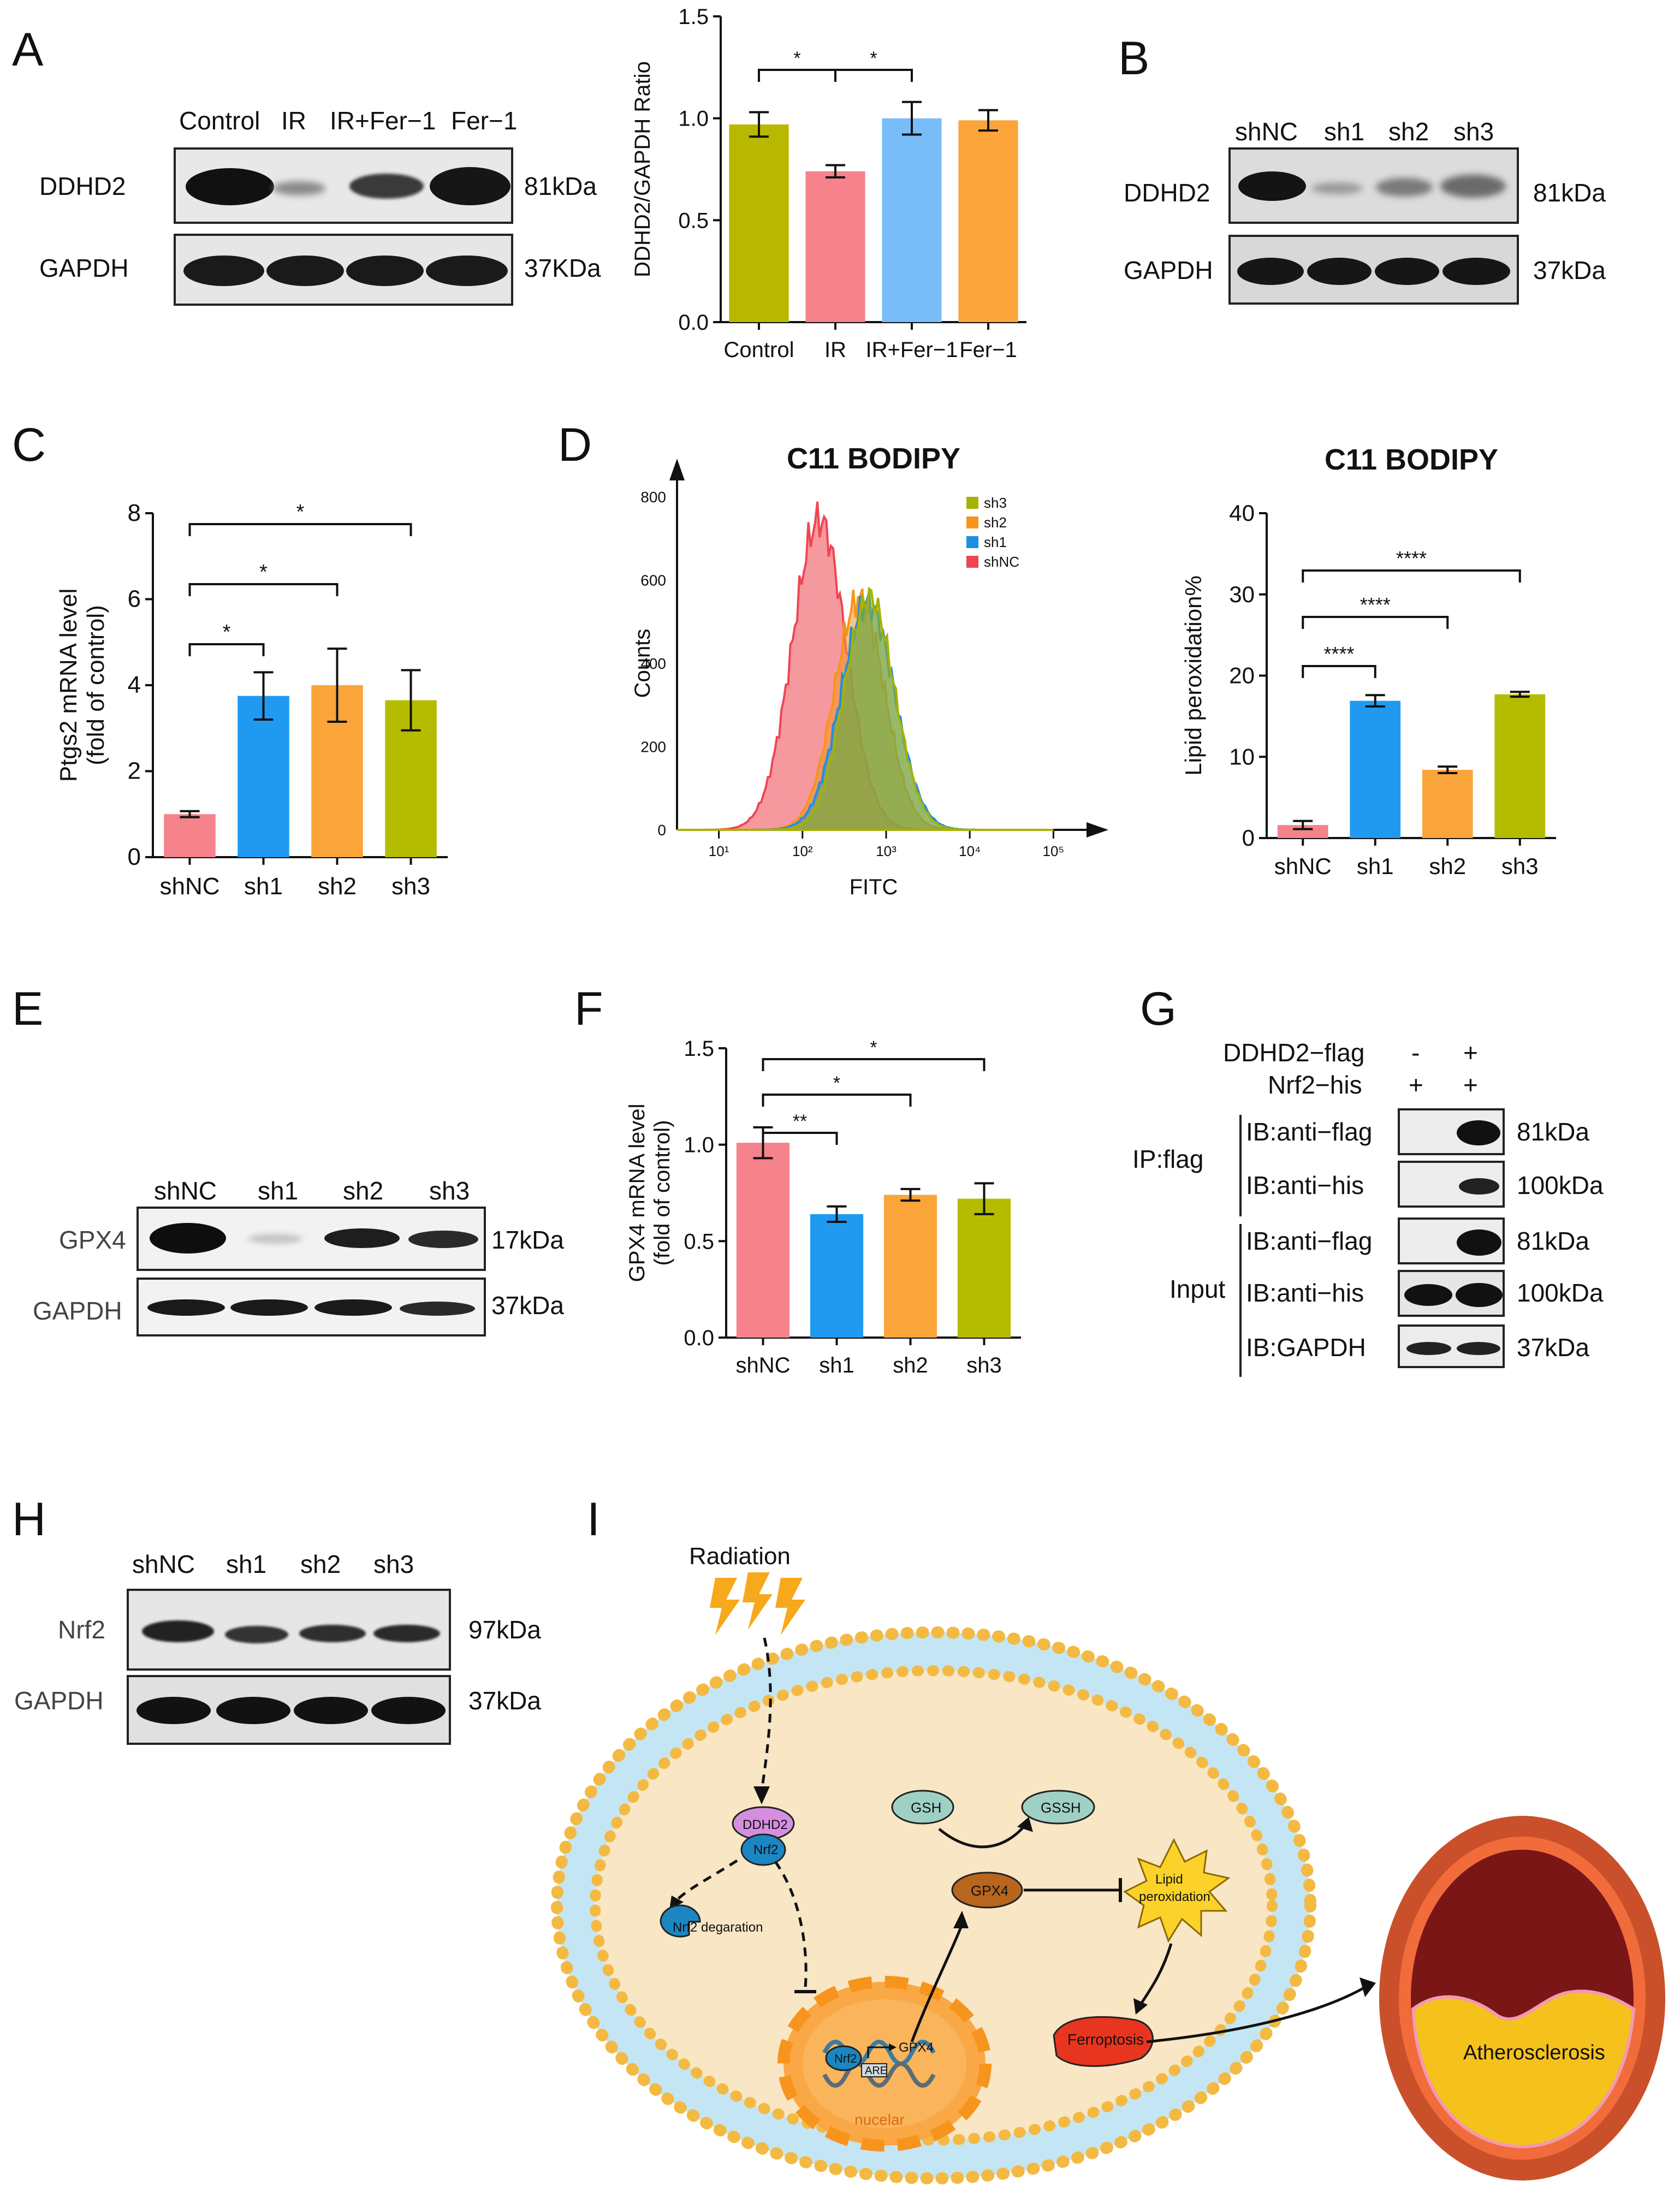  I want to click on y-axis-label: DDHD2/GAPDH Ratio, so click(643, 169).